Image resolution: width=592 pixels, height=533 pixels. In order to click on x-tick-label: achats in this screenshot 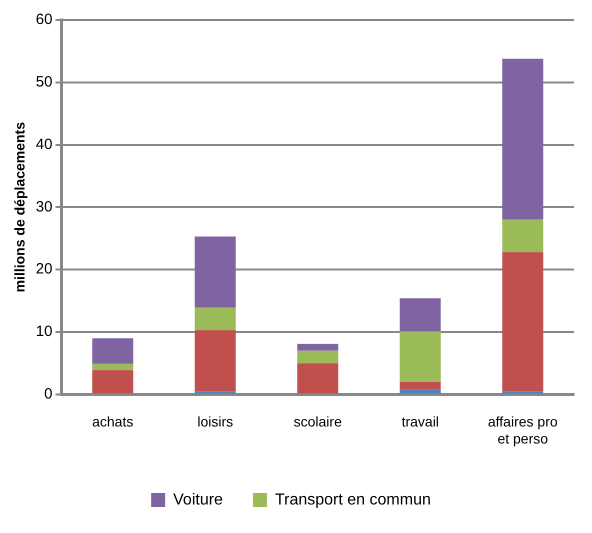, I will do `click(113, 422)`.